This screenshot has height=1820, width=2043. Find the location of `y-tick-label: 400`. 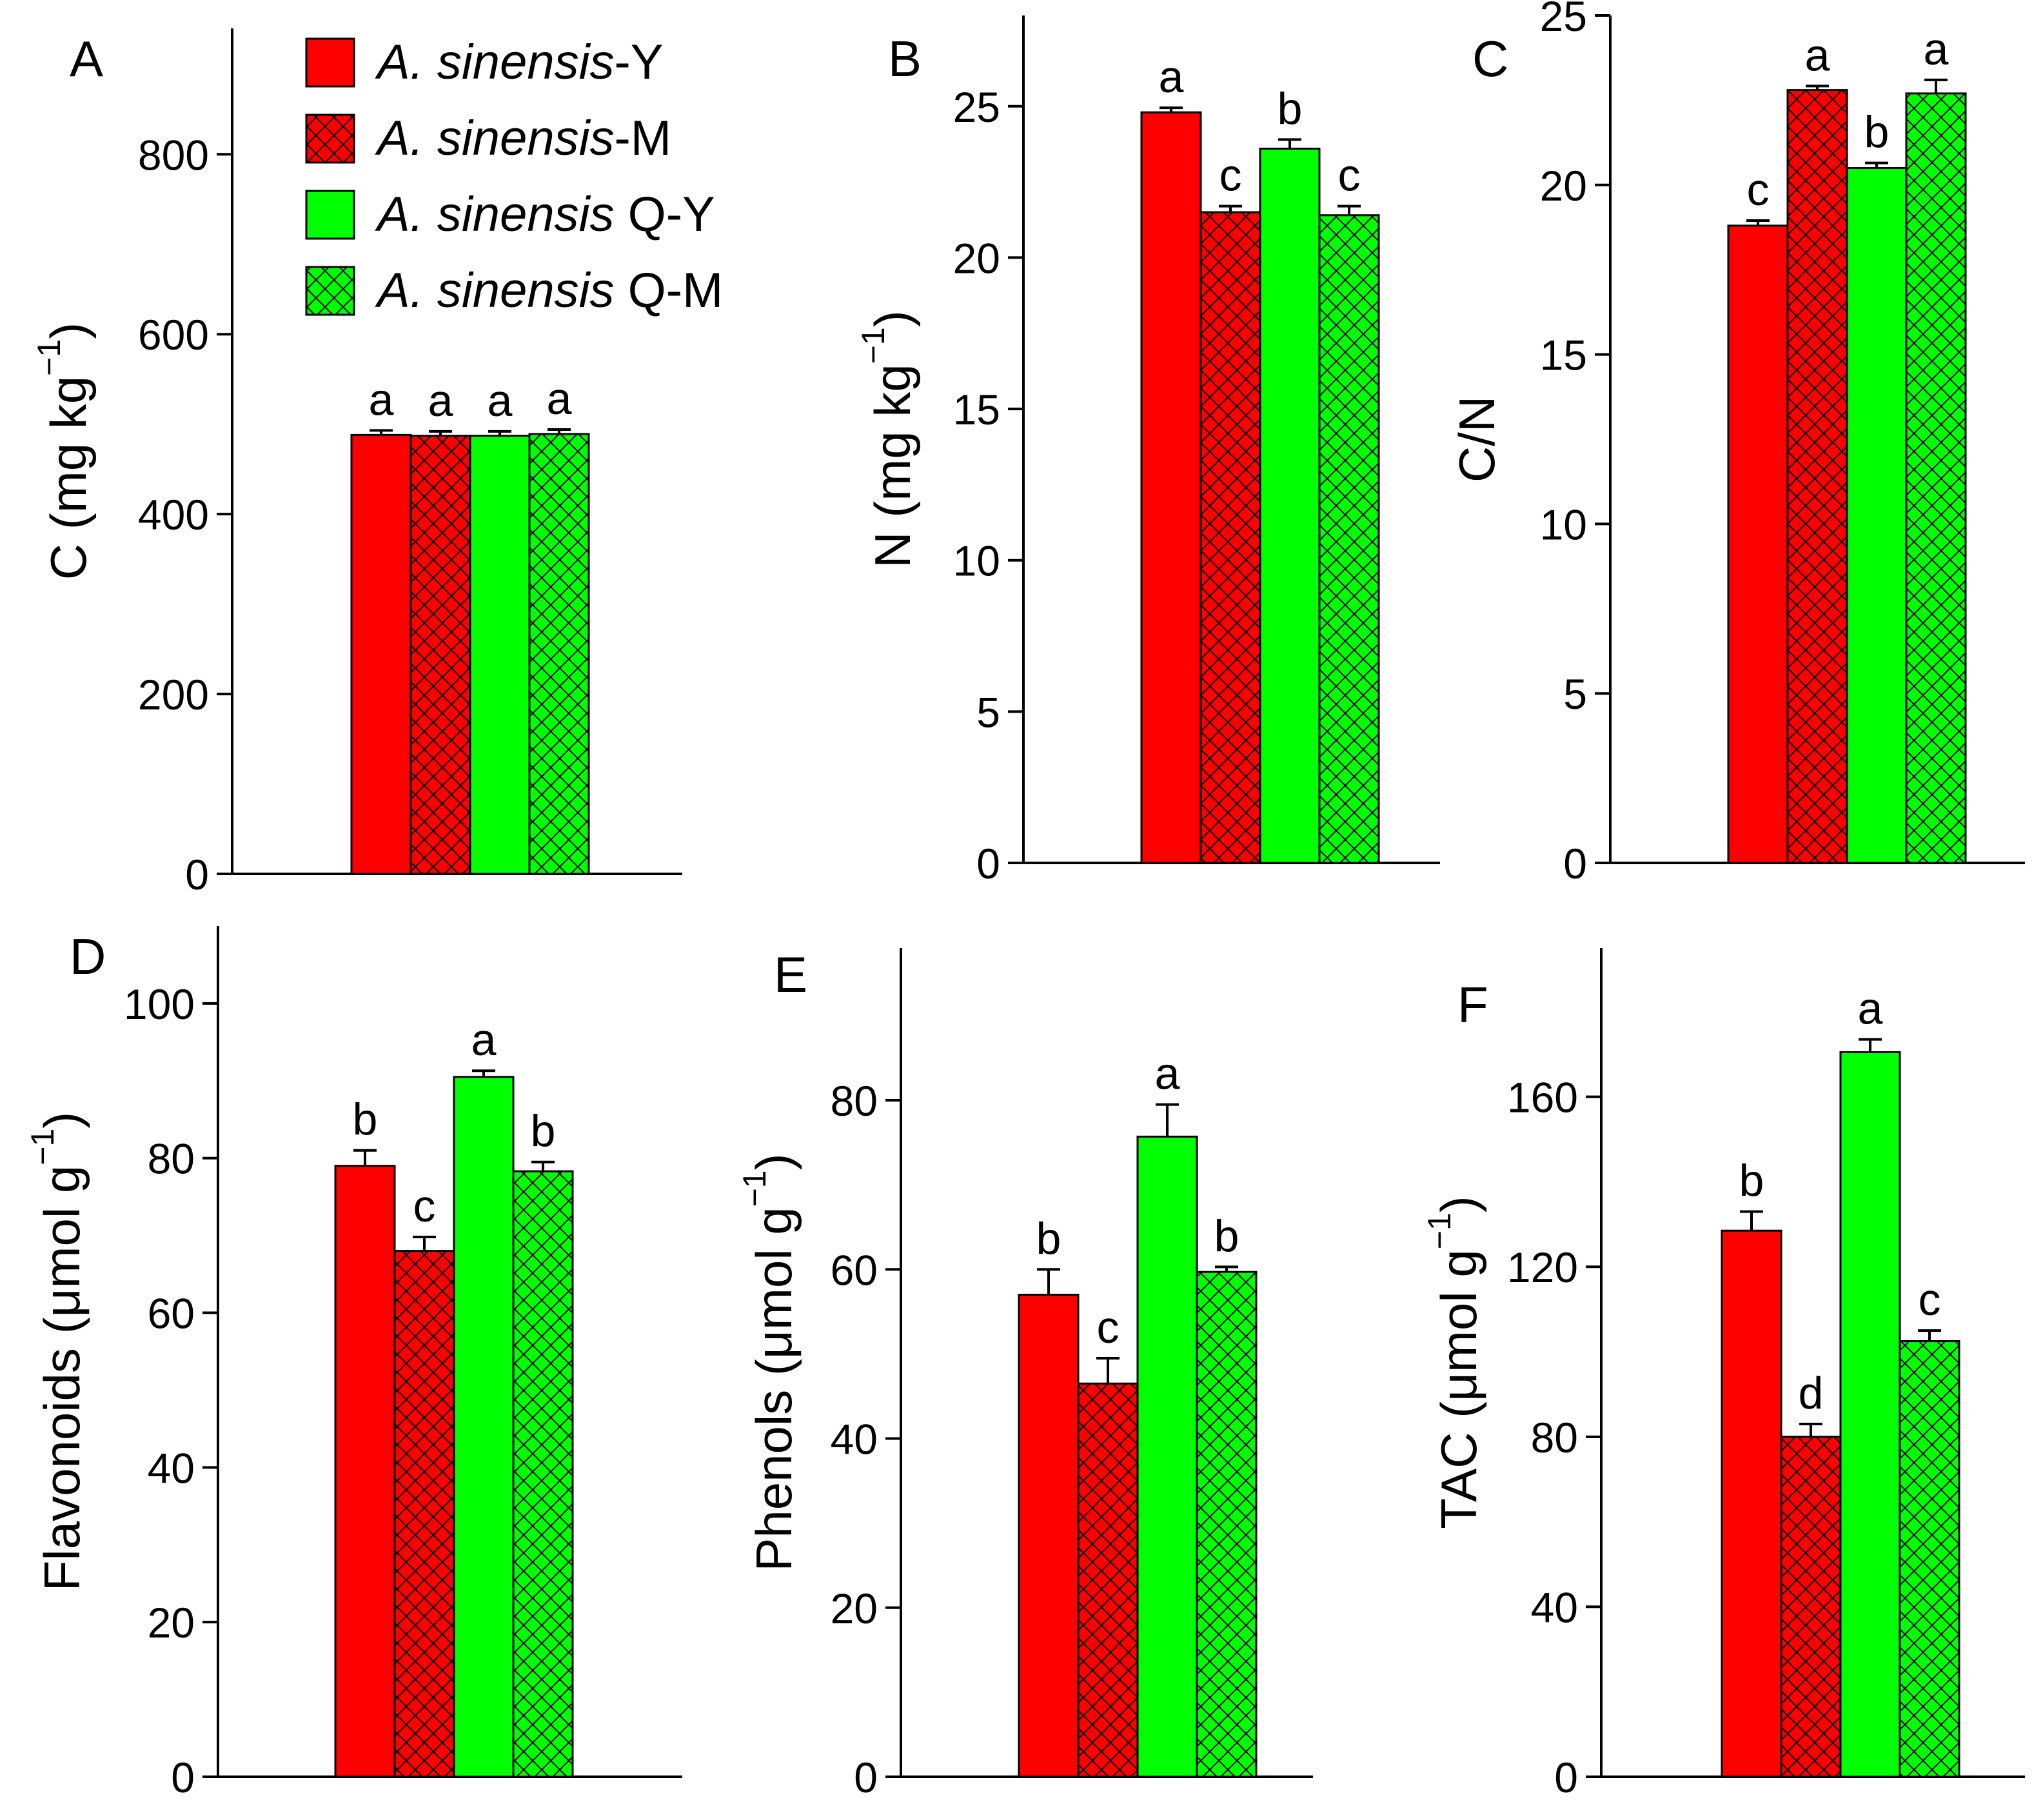

y-tick-label: 400 is located at coordinates (173, 515).